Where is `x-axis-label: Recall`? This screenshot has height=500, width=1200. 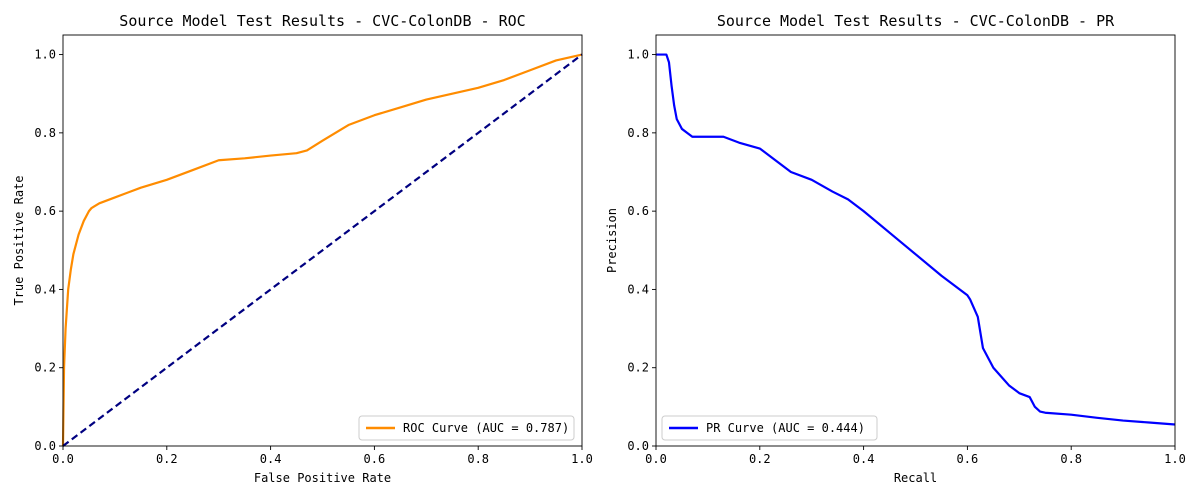
x-axis-label: Recall is located at coordinates (915, 478).